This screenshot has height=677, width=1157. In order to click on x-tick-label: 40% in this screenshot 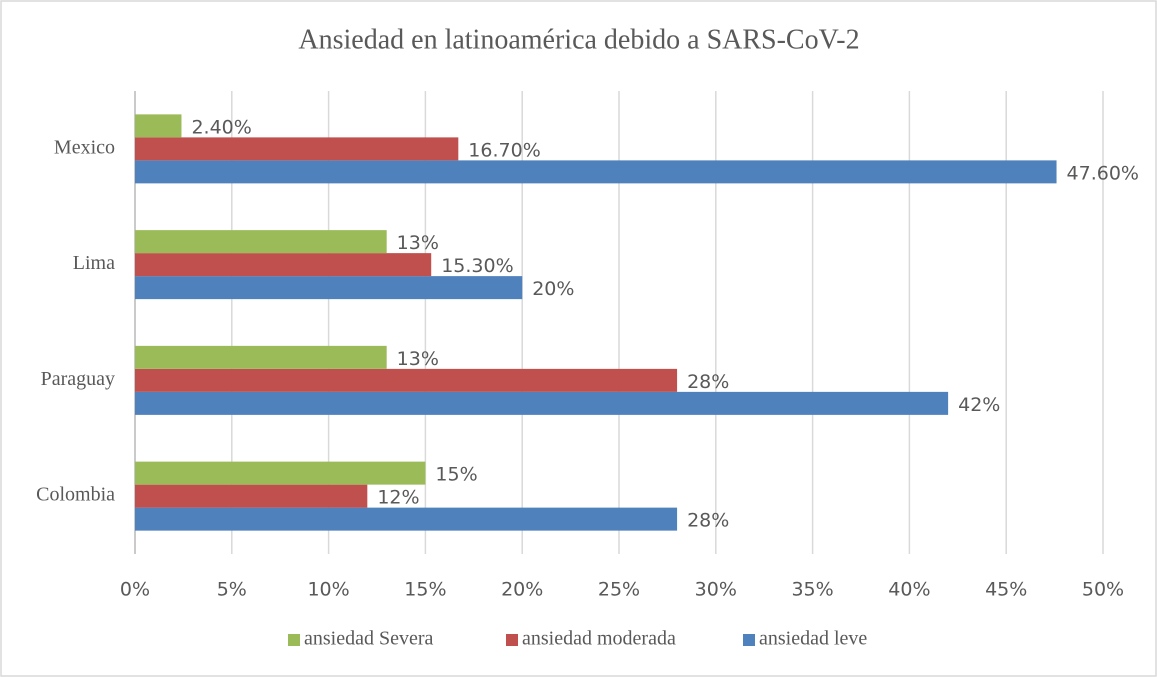, I will do `click(909, 590)`.